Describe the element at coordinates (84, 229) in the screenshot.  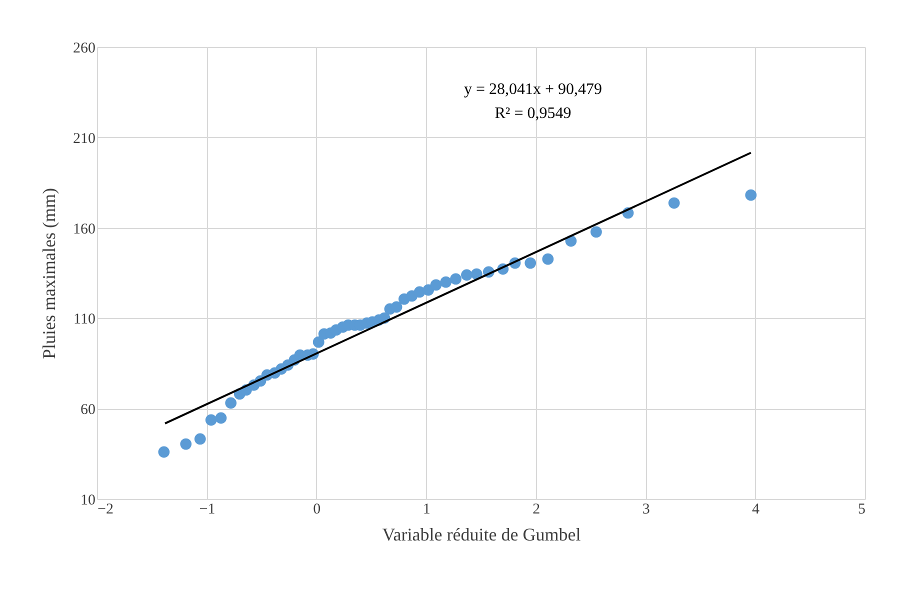
I see `y-tick-label: 160` at that location.